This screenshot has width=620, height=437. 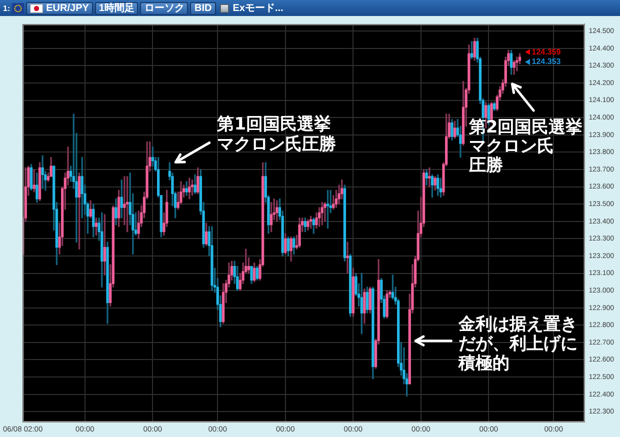 I want to click on annotation: 124.353, so click(x=547, y=61).